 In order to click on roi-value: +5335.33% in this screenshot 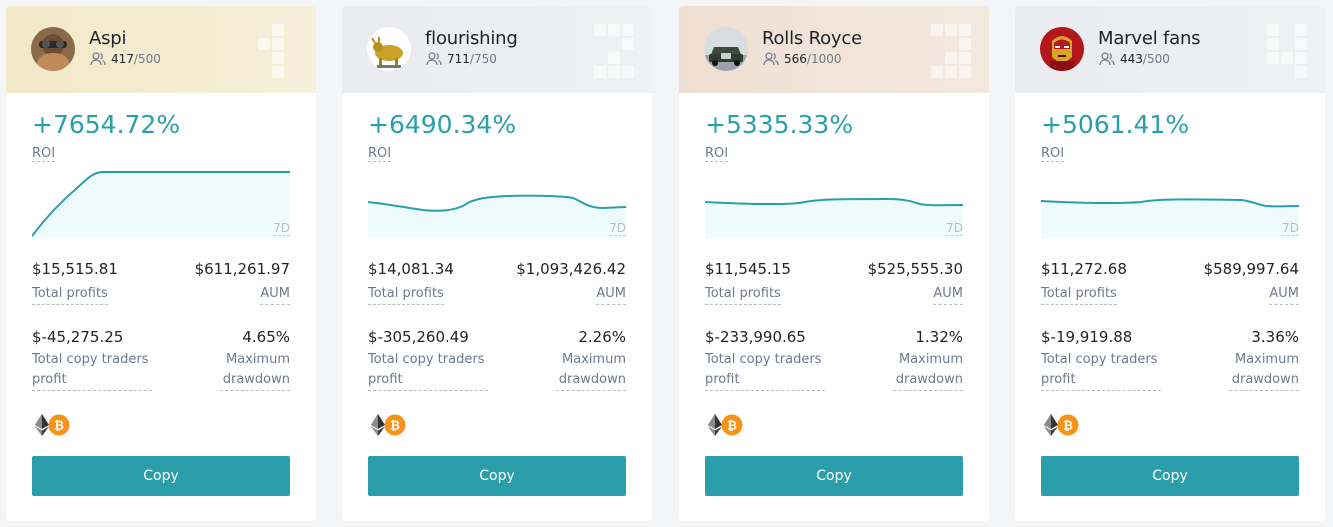, I will do `click(779, 124)`.